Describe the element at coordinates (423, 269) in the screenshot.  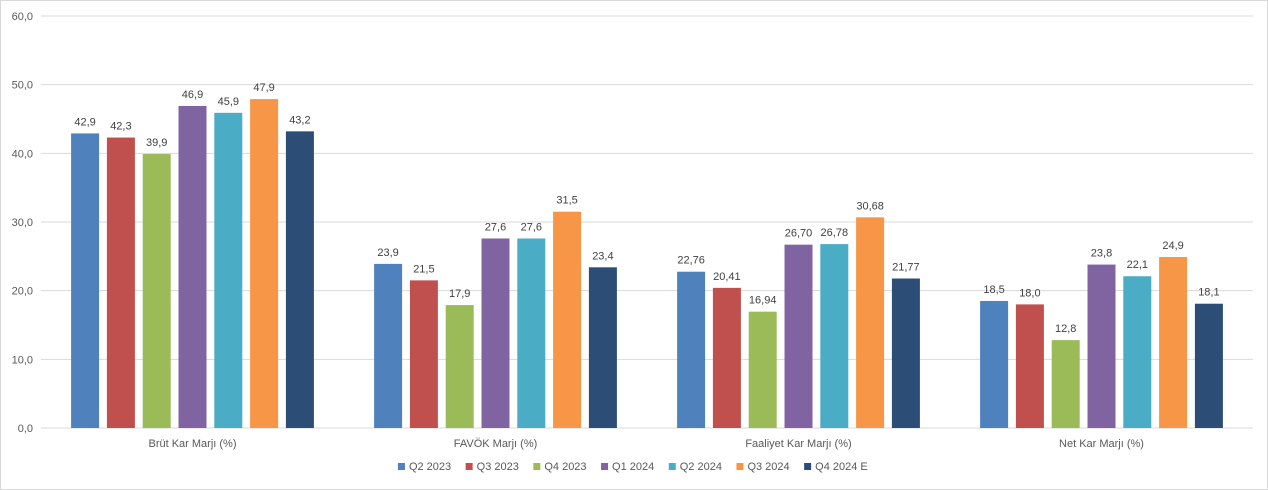
I see `data-label: 21,5` at that location.